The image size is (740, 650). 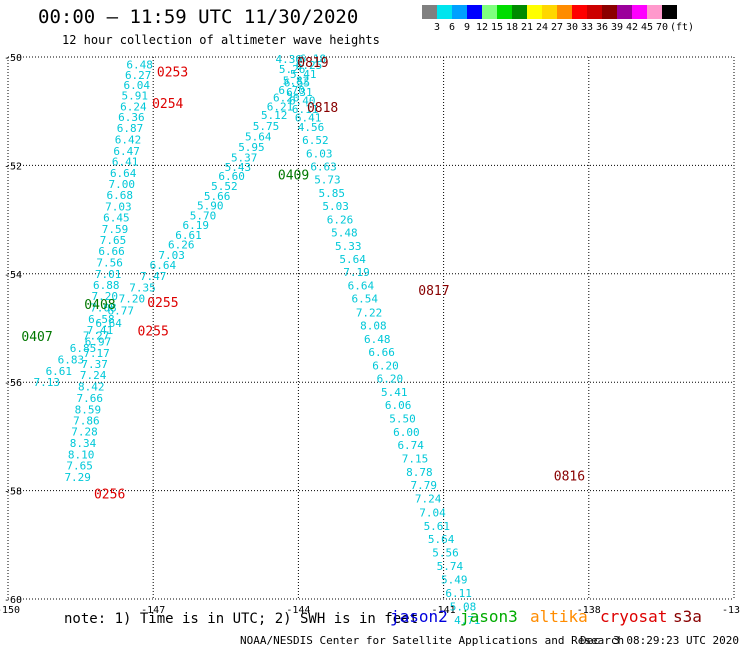 I want to click on scale-label: 6, so click(x=452, y=27).